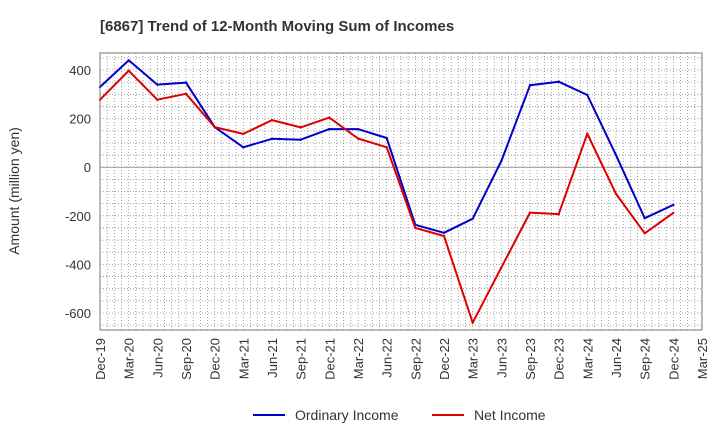  Describe the element at coordinates (87, 167) in the screenshot. I see `y-tick-label: 0` at that location.